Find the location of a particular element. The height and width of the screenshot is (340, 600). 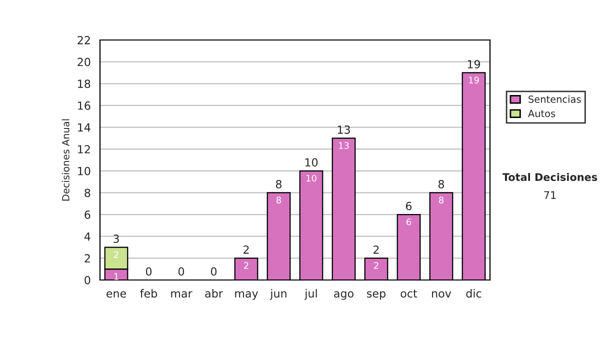

x-tick-label: abr is located at coordinates (214, 293).